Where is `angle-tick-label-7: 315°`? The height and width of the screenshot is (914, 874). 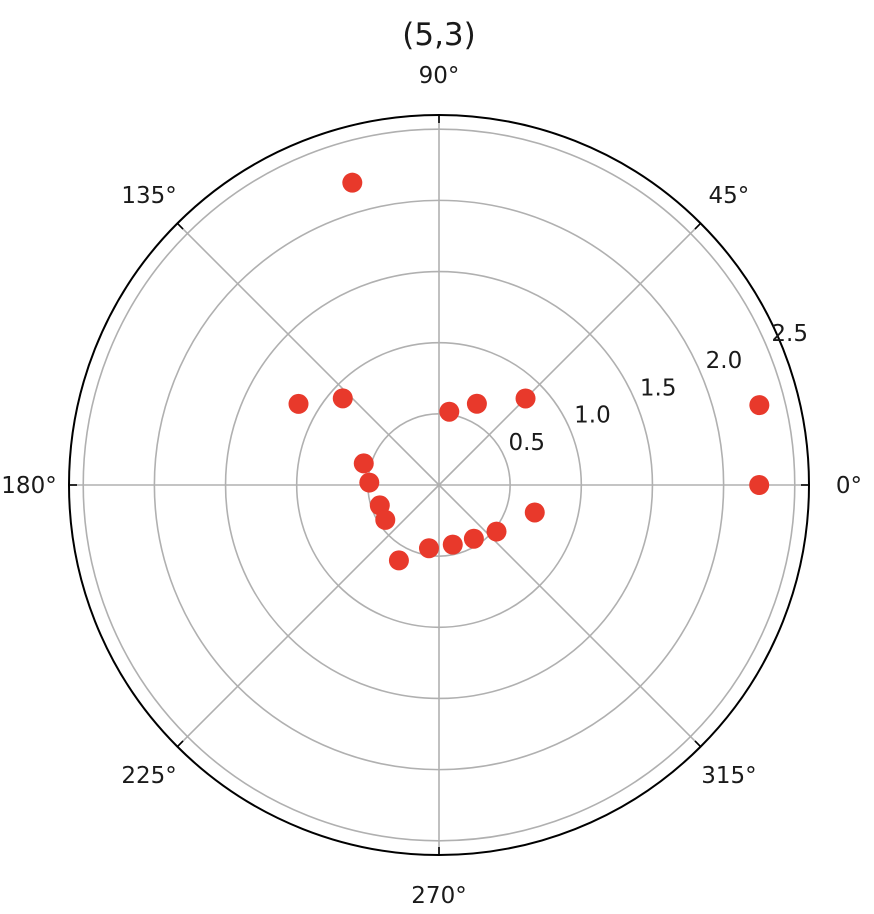
angle-tick-label-7: 315° is located at coordinates (728, 776).